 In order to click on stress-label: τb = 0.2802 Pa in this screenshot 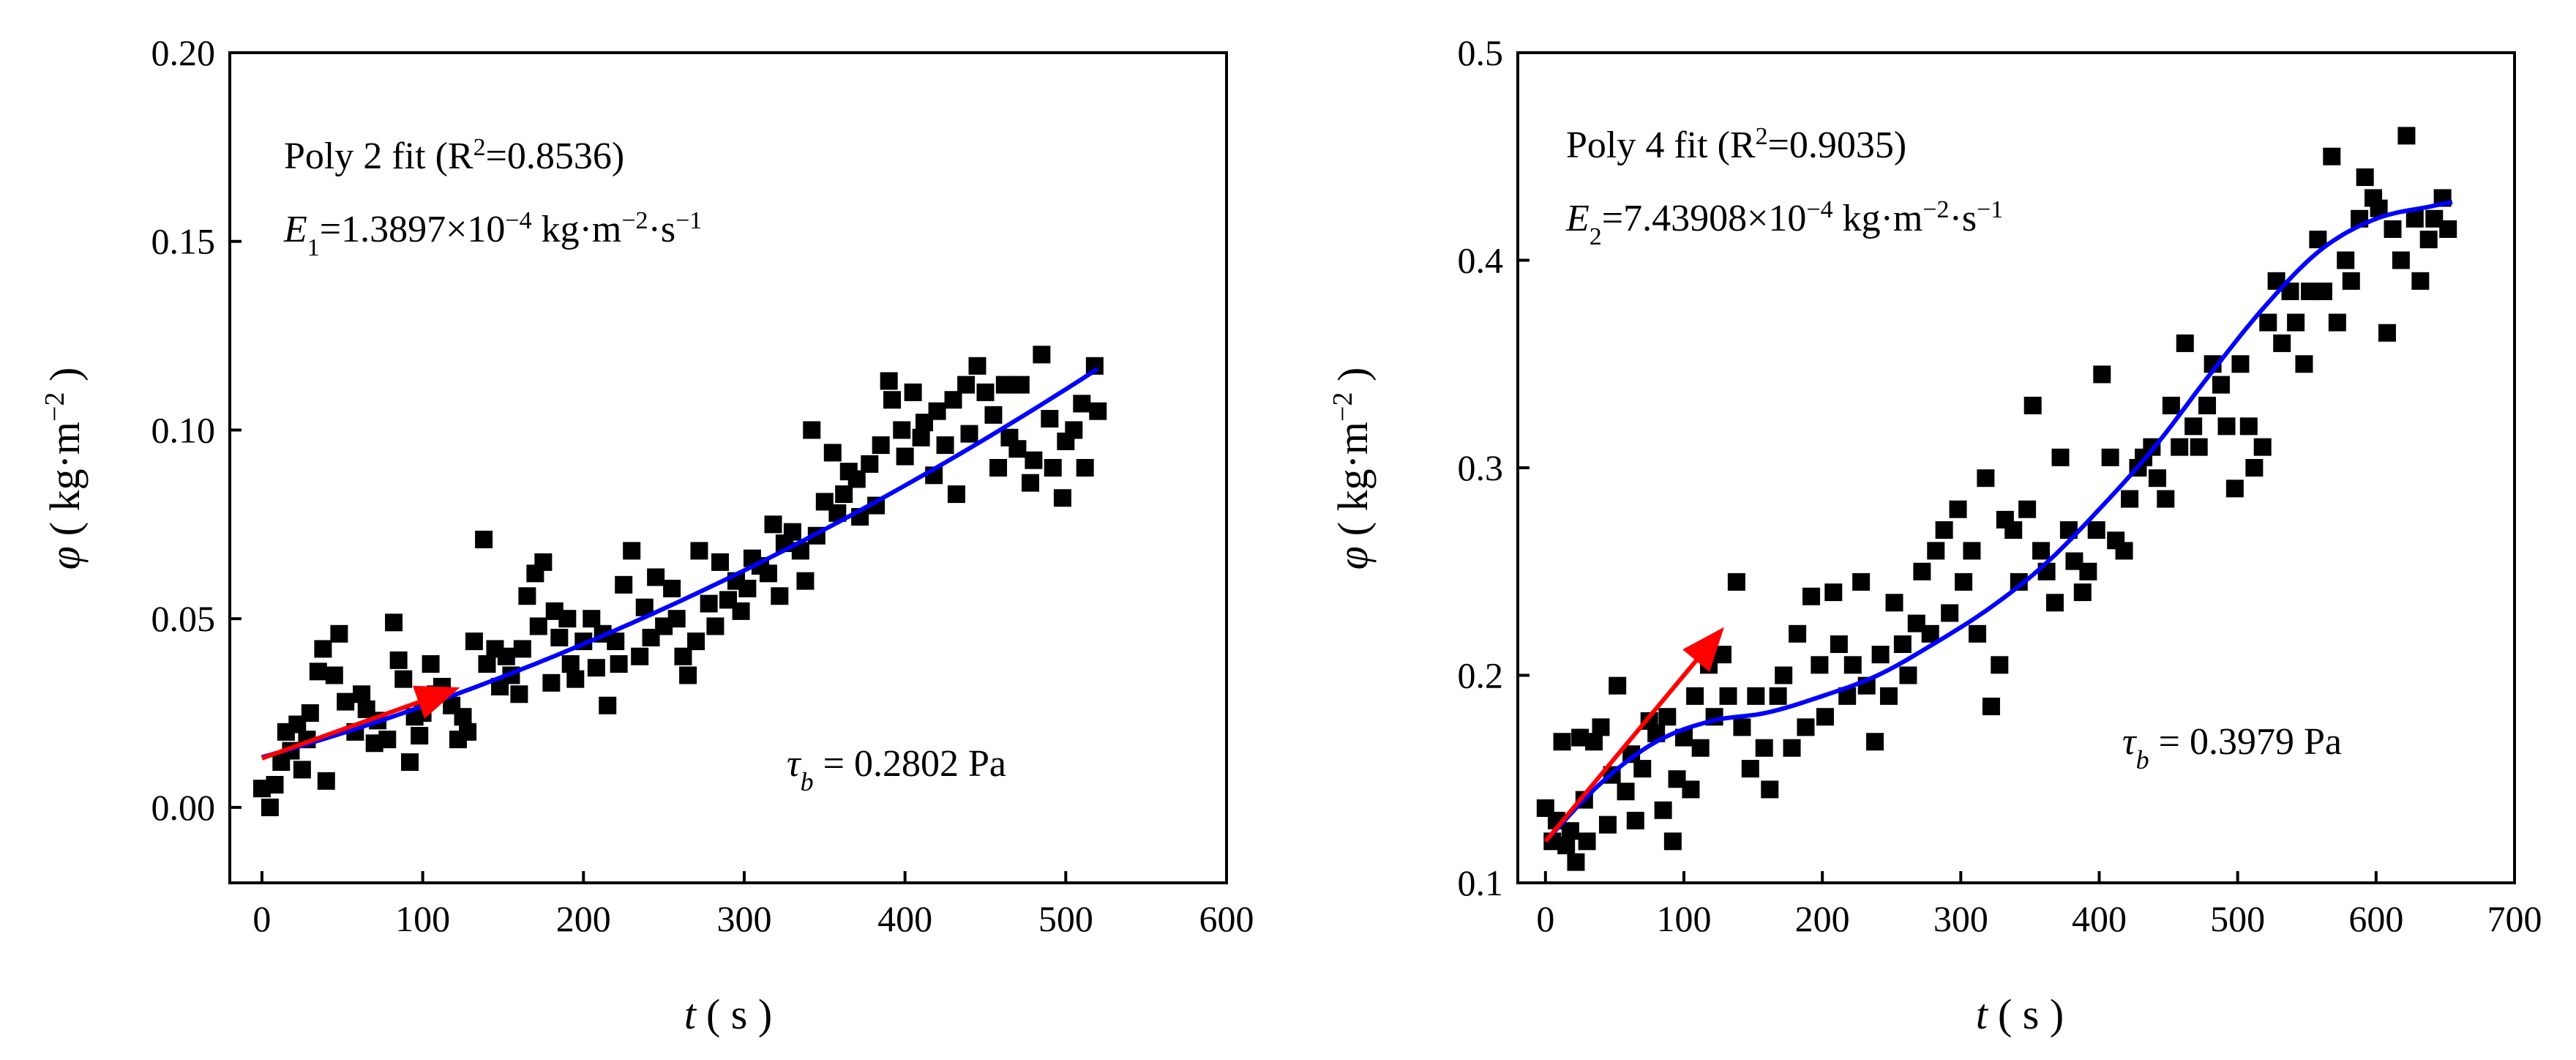, I will do `click(896, 769)`.